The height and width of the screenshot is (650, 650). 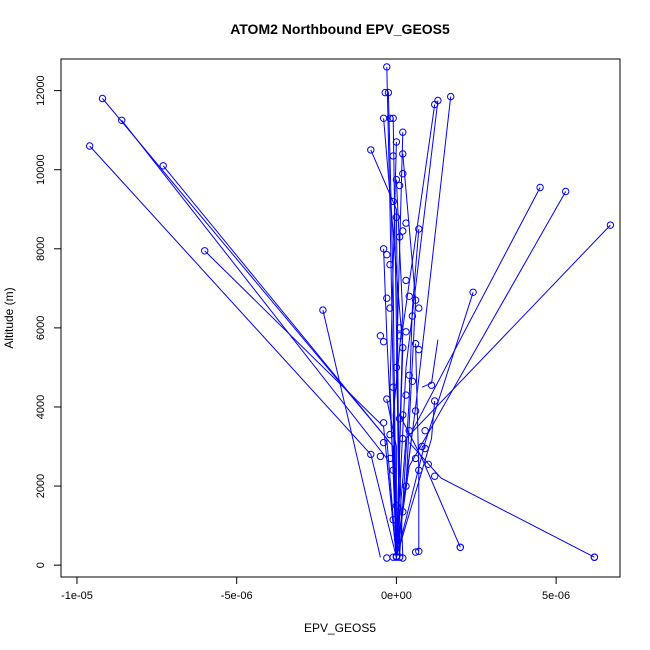 What do you see at coordinates (41, 328) in the screenshot?
I see `y-tick-label: 6000` at bounding box center [41, 328].